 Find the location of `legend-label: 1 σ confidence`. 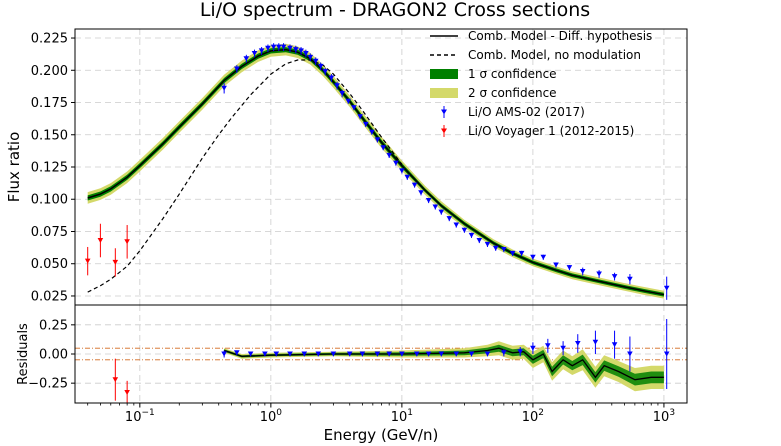

legend-label: 1 σ confidence is located at coordinates (512, 74).